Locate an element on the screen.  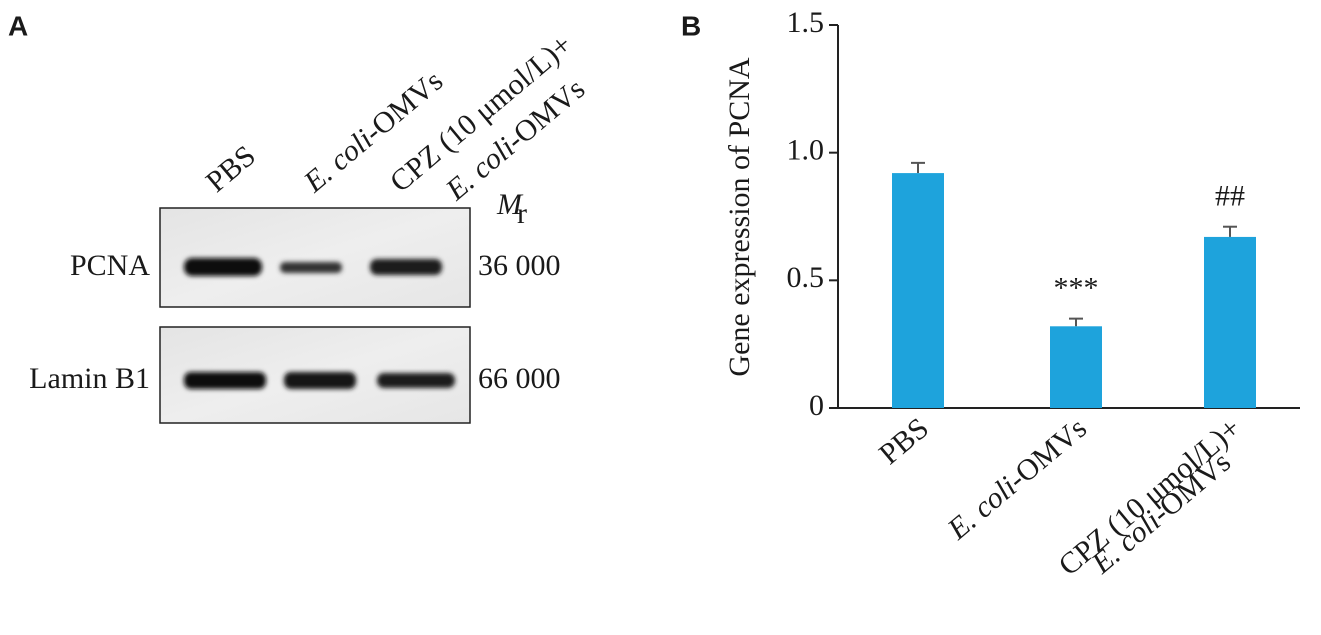
y-axis-label: Gene expression of PCNA is located at coordinates (739, 216).